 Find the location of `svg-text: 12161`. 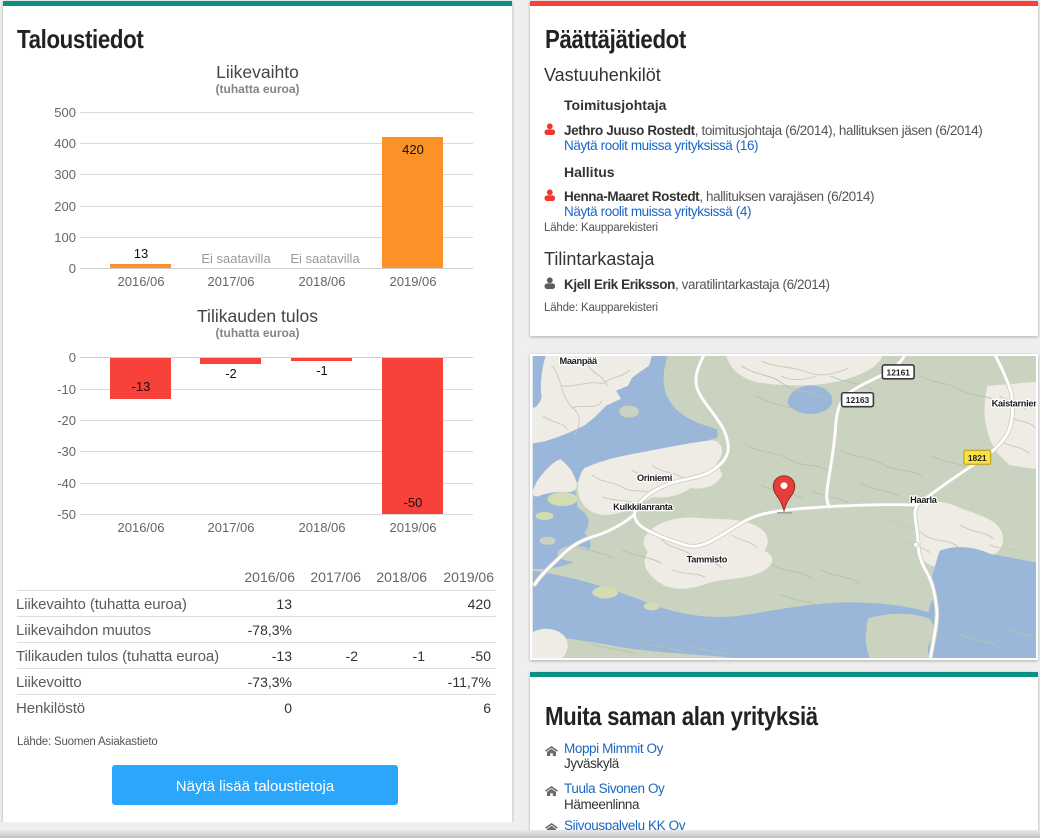

svg-text: 12161 is located at coordinates (899, 372).